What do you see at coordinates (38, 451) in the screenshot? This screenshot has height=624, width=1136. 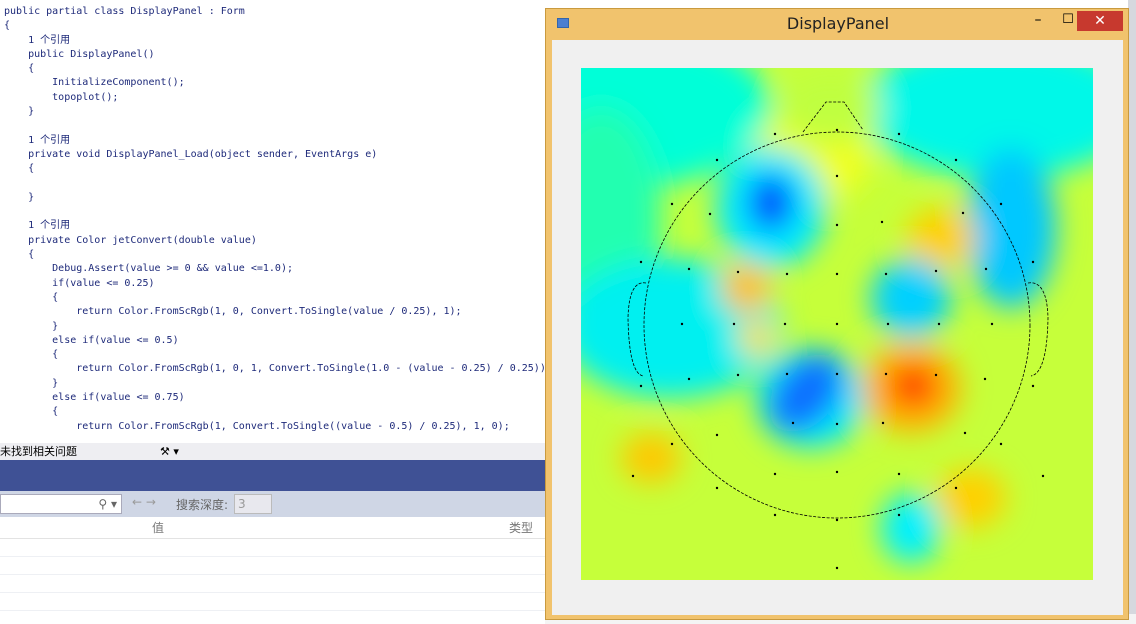 I see `status-text: 未找到相关问题` at bounding box center [38, 451].